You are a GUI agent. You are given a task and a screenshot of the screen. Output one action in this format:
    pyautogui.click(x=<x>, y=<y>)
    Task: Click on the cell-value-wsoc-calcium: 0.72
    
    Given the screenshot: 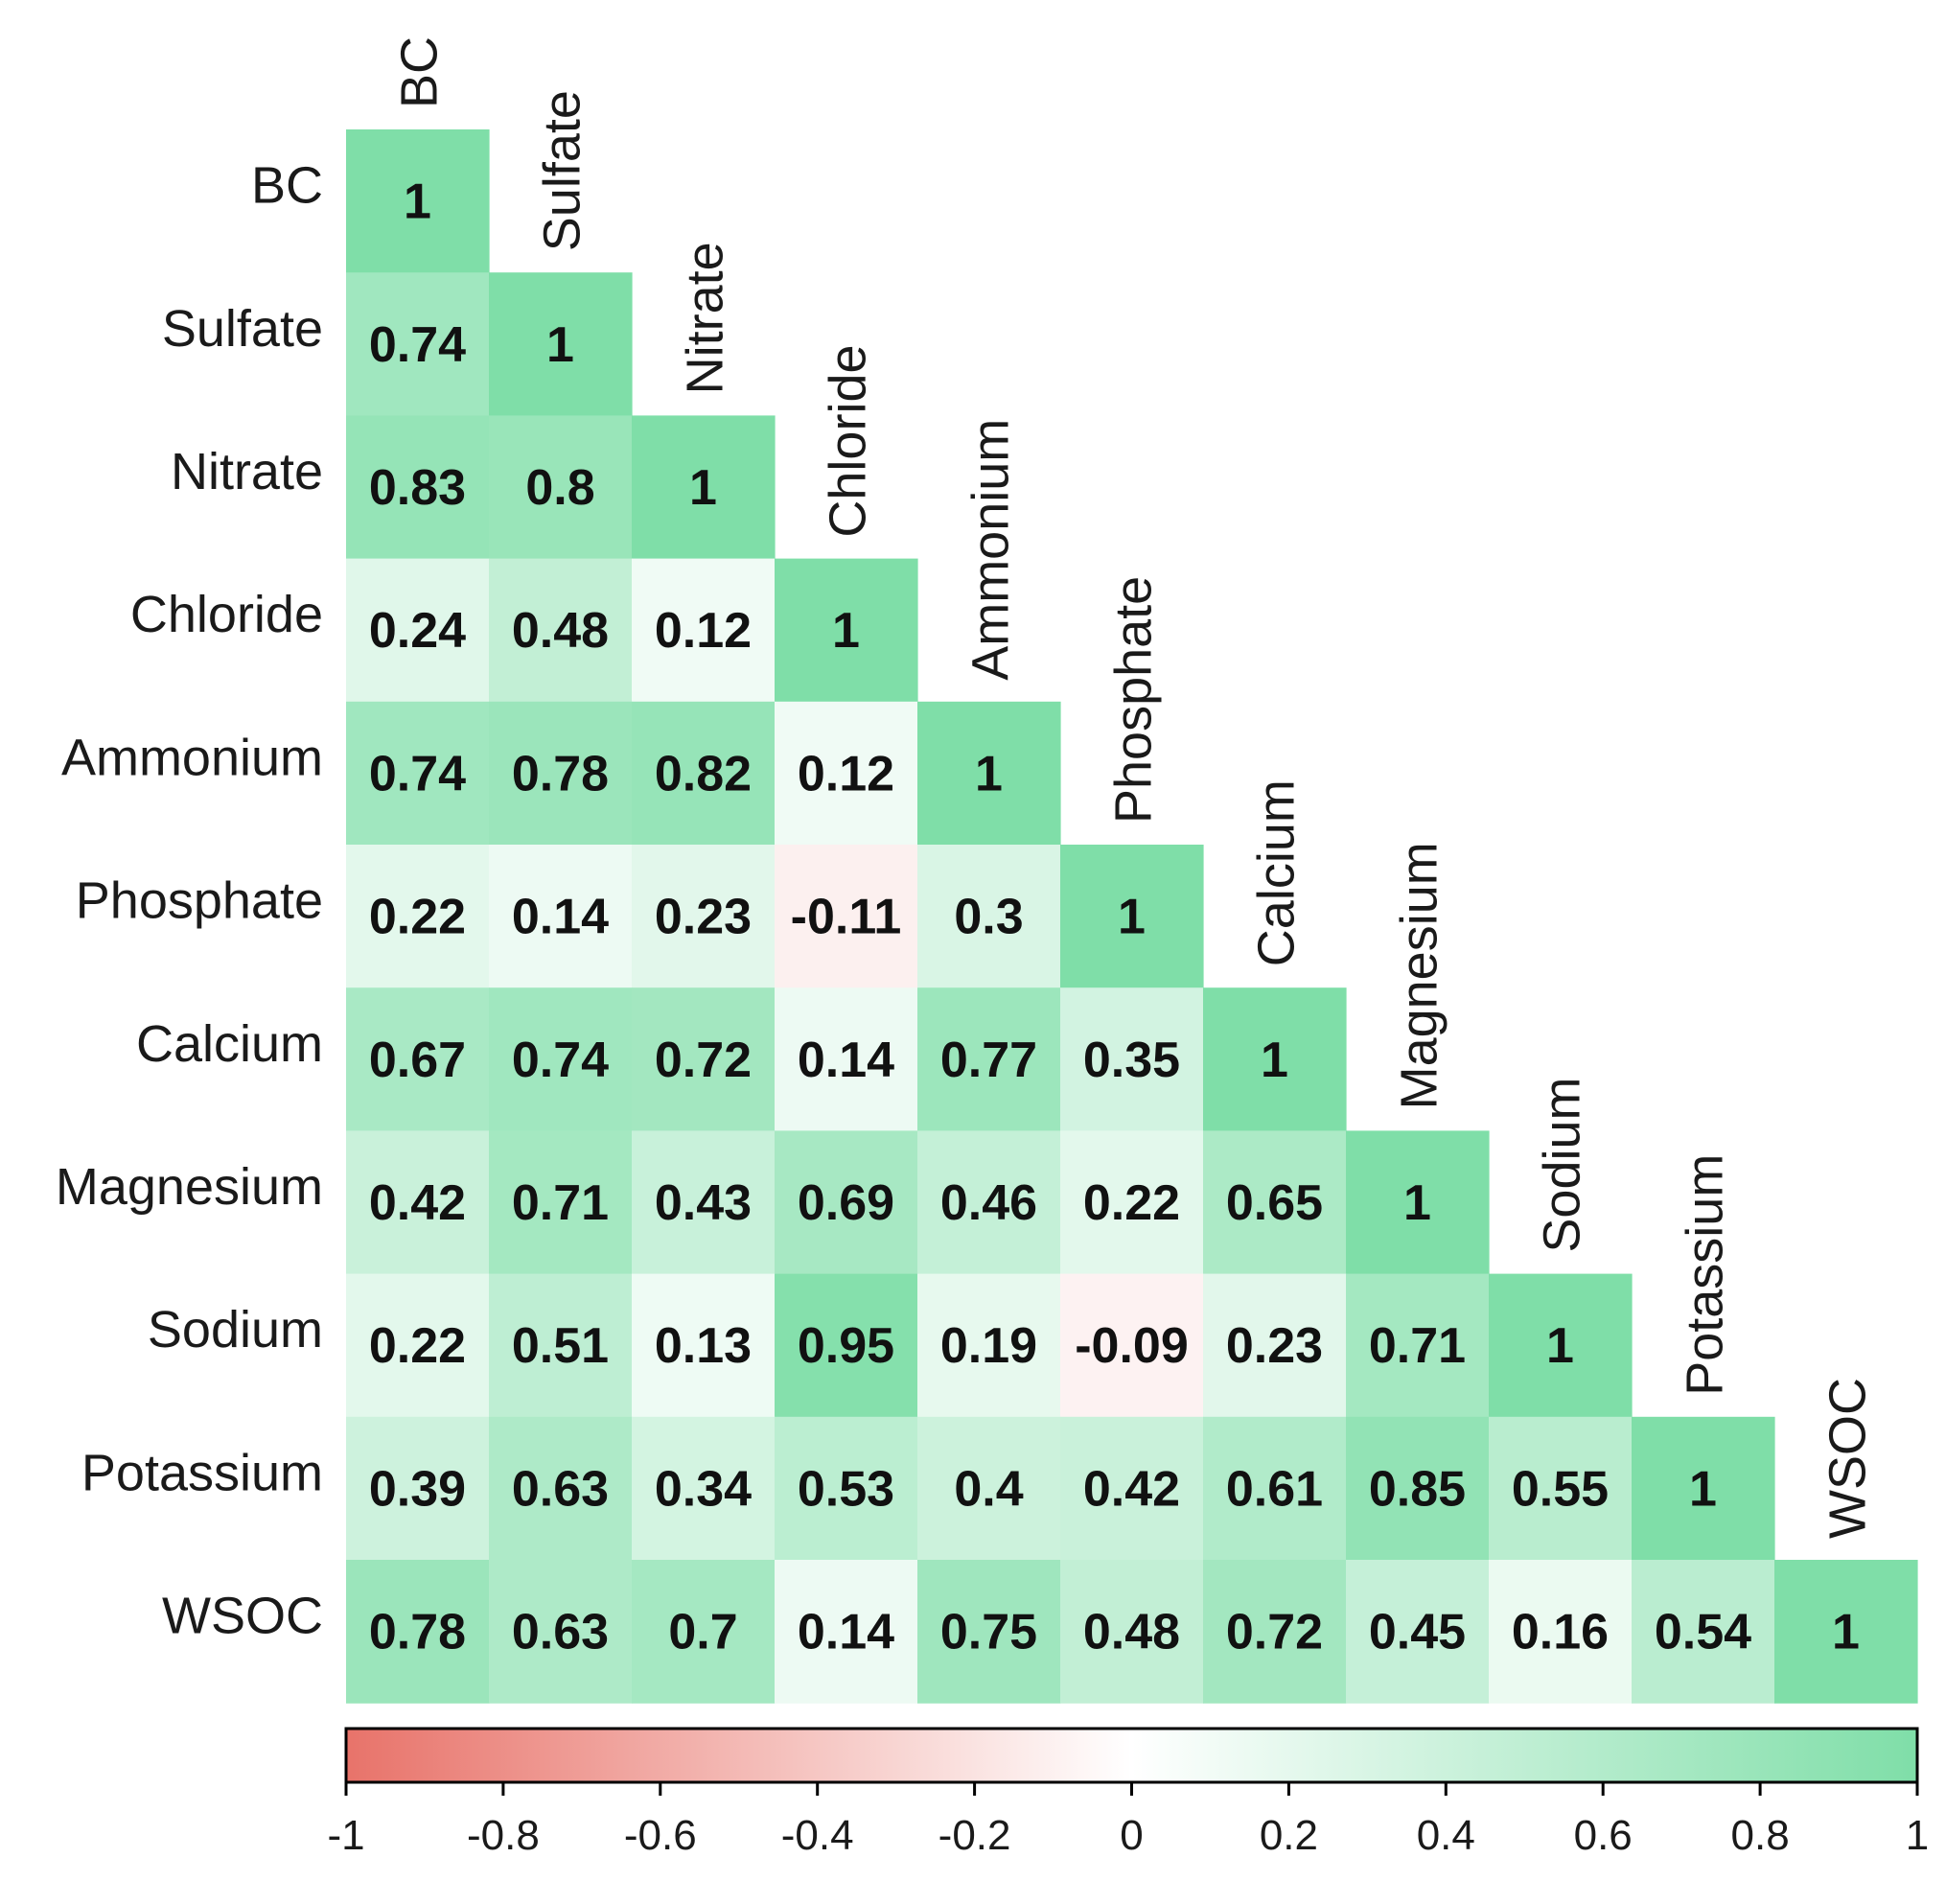 What is the action you would take?
    pyautogui.click(x=1274, y=1633)
    